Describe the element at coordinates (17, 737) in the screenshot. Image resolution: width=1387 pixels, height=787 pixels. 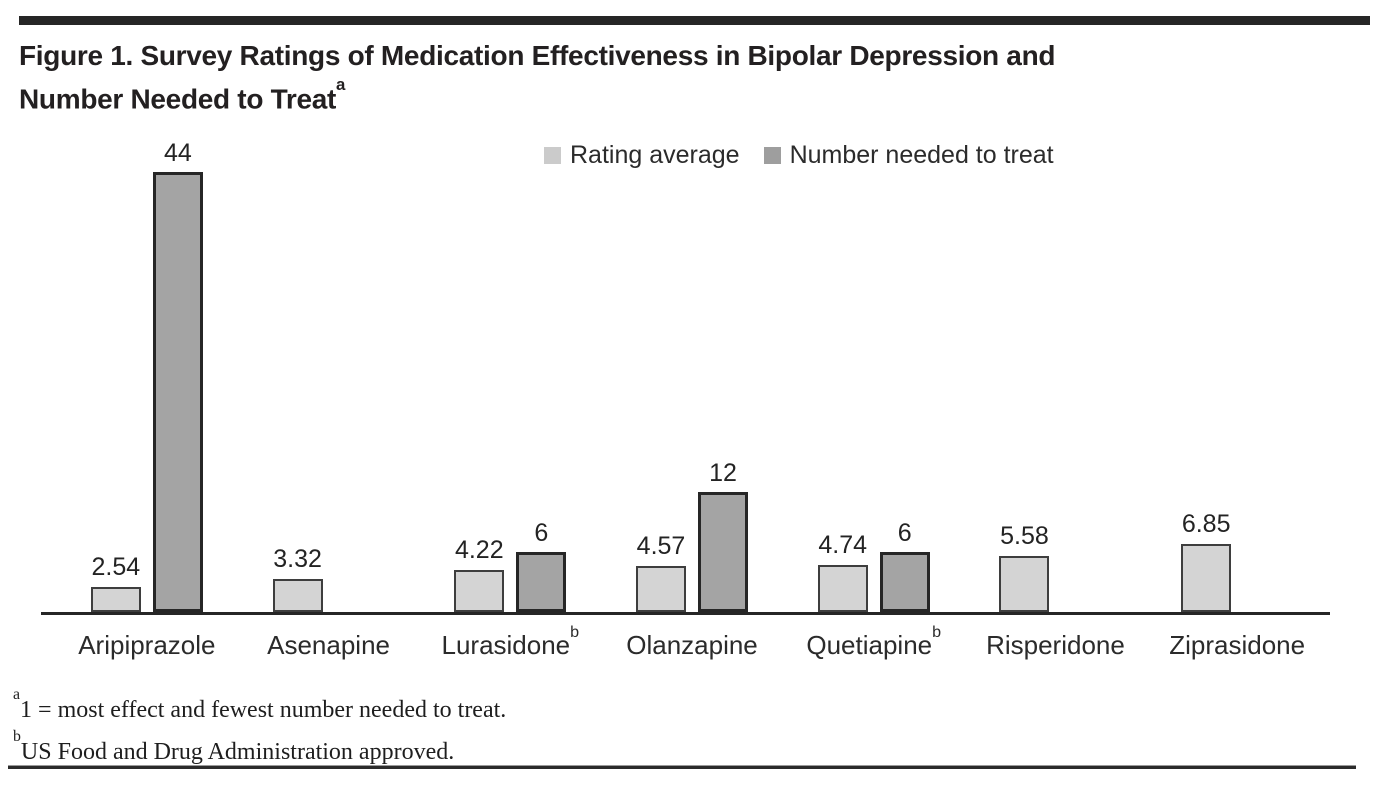
I see `footnote-b-marker: b` at that location.